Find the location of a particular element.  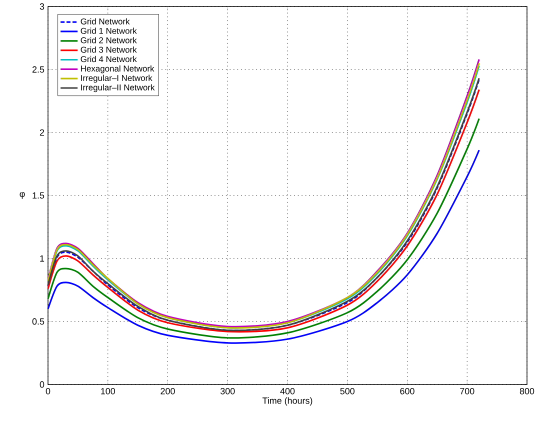

x-tick-label: 300 is located at coordinates (227, 391).